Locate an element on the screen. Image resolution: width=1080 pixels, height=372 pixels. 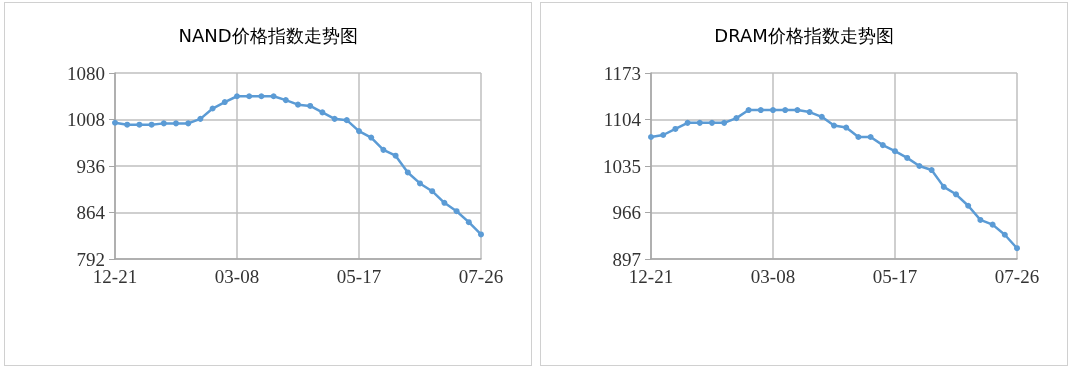
y-tick-label: 936 is located at coordinates (90, 166).